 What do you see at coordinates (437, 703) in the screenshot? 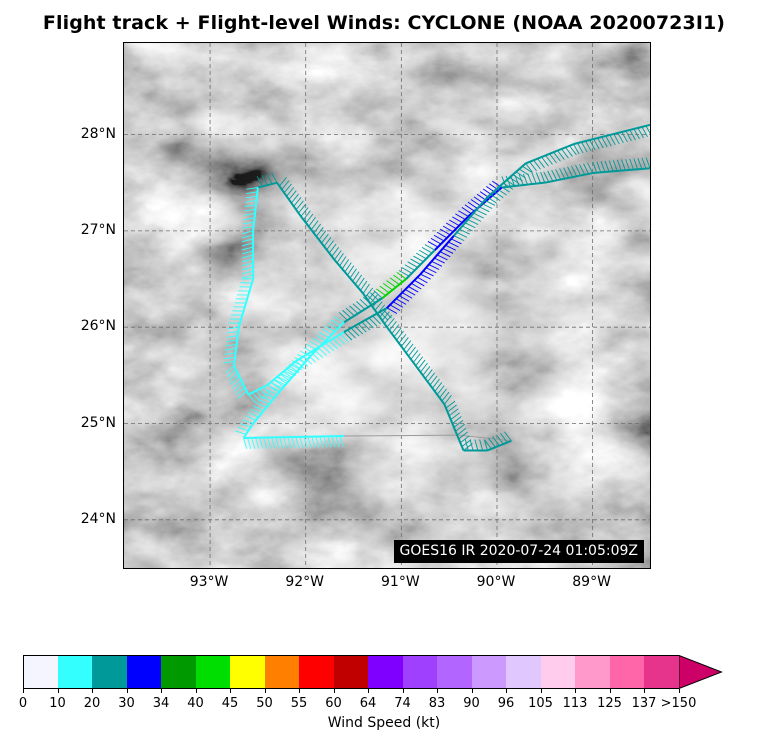
I see `colorbar-tick-label: 83` at bounding box center [437, 703].